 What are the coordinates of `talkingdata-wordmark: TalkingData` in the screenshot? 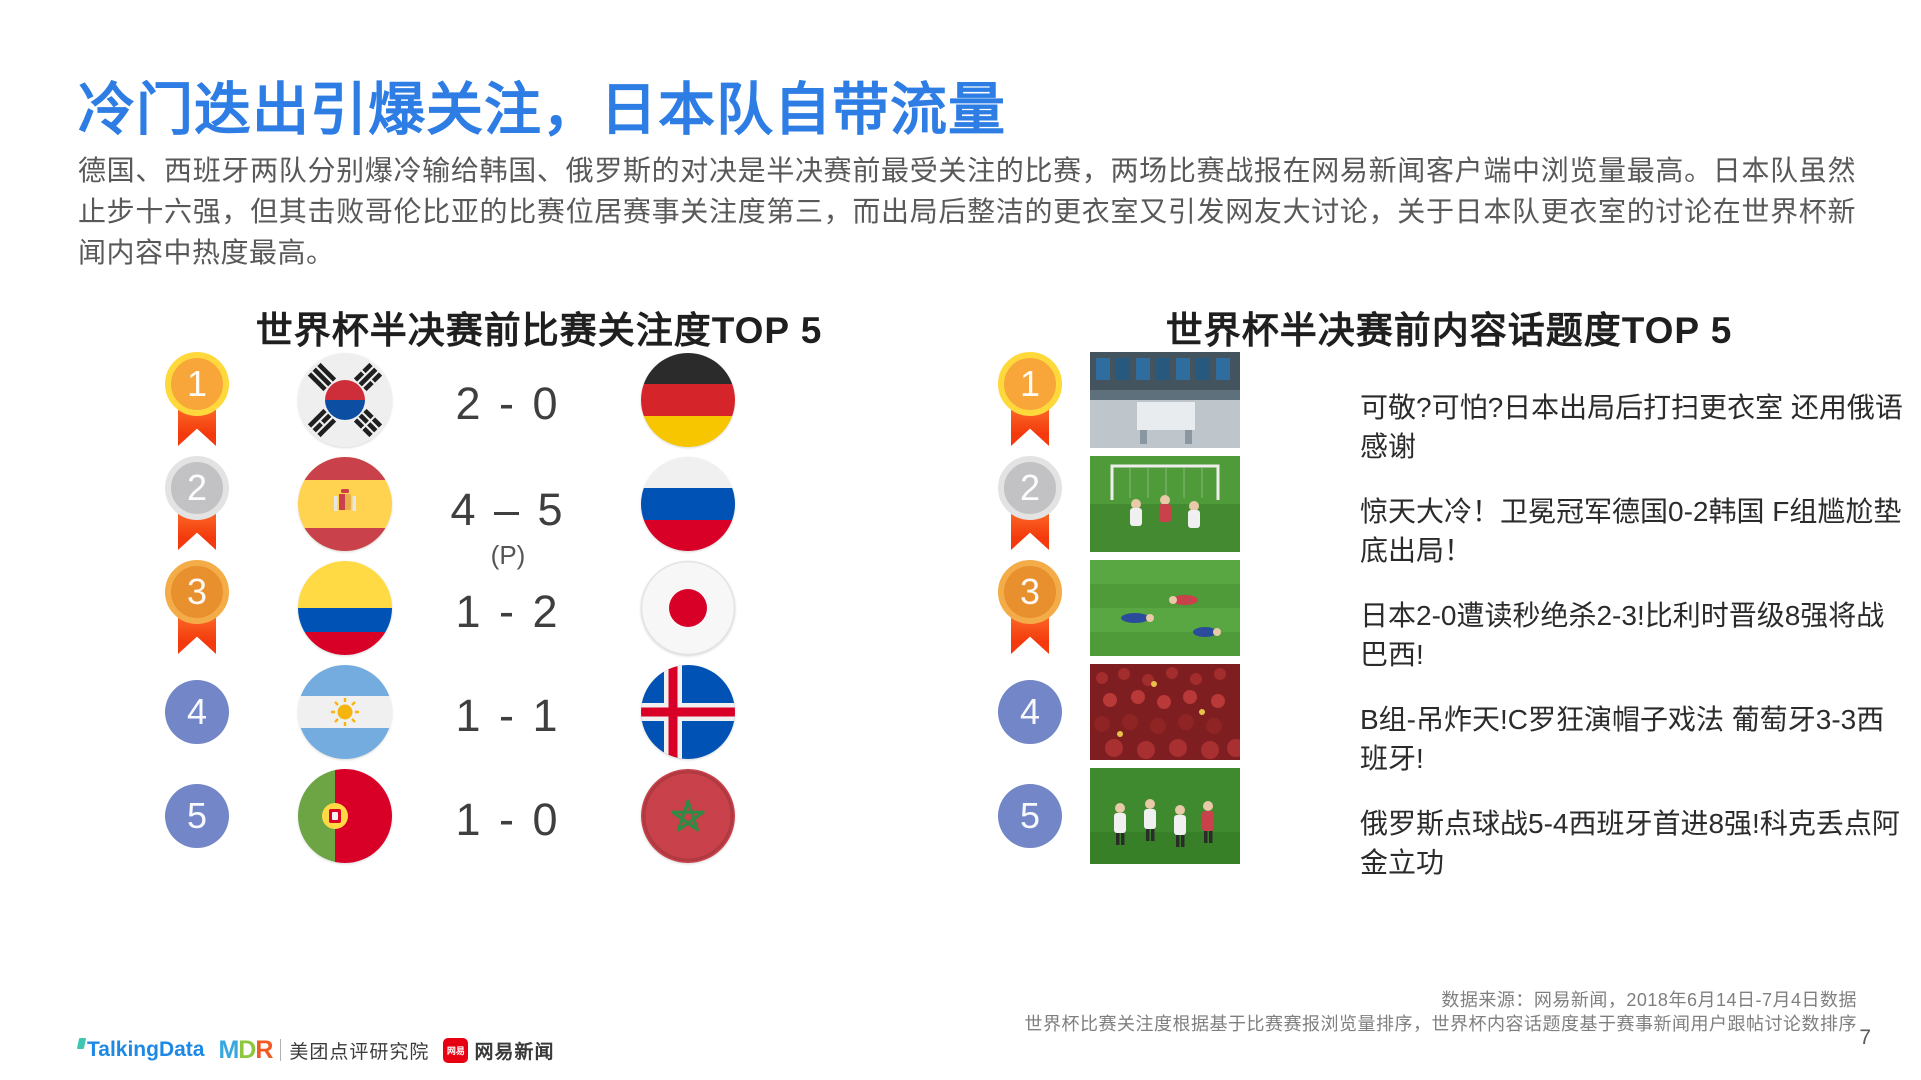 It's located at (146, 1049).